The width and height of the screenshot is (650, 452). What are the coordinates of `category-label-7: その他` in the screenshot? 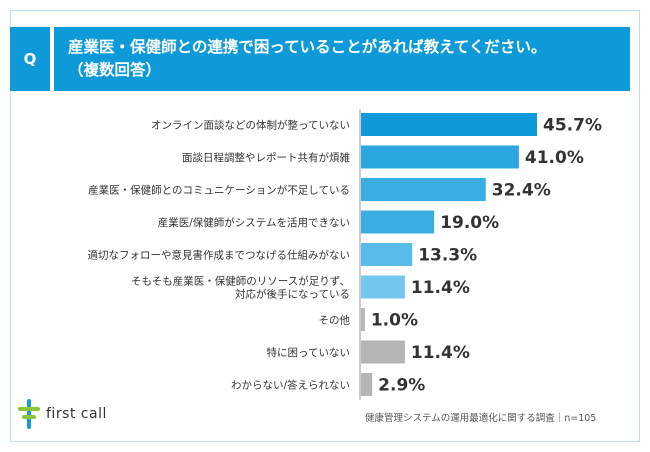 It's located at (335, 320).